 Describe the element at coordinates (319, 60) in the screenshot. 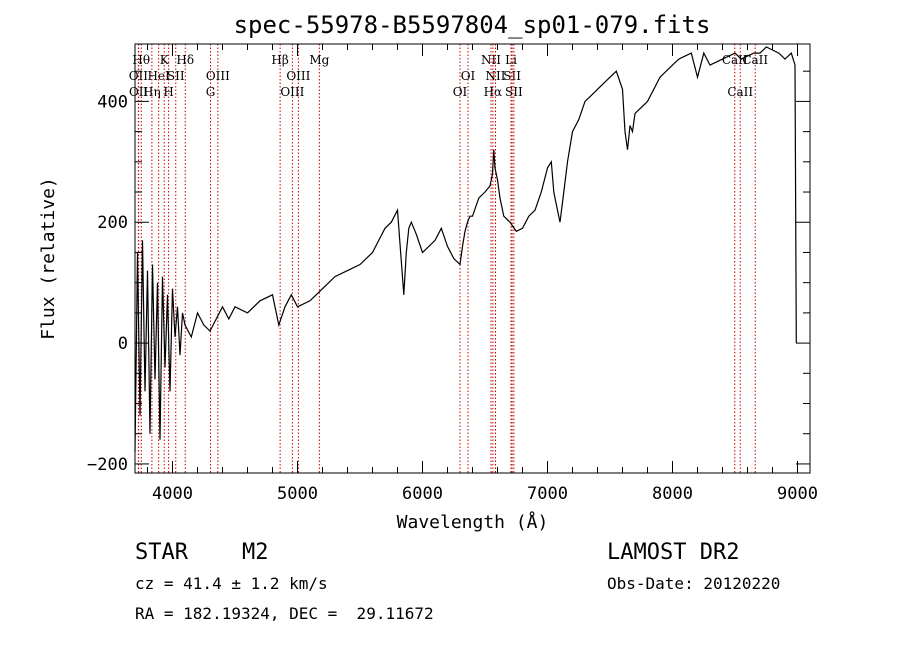

I see `line-marker-label: Mg` at that location.